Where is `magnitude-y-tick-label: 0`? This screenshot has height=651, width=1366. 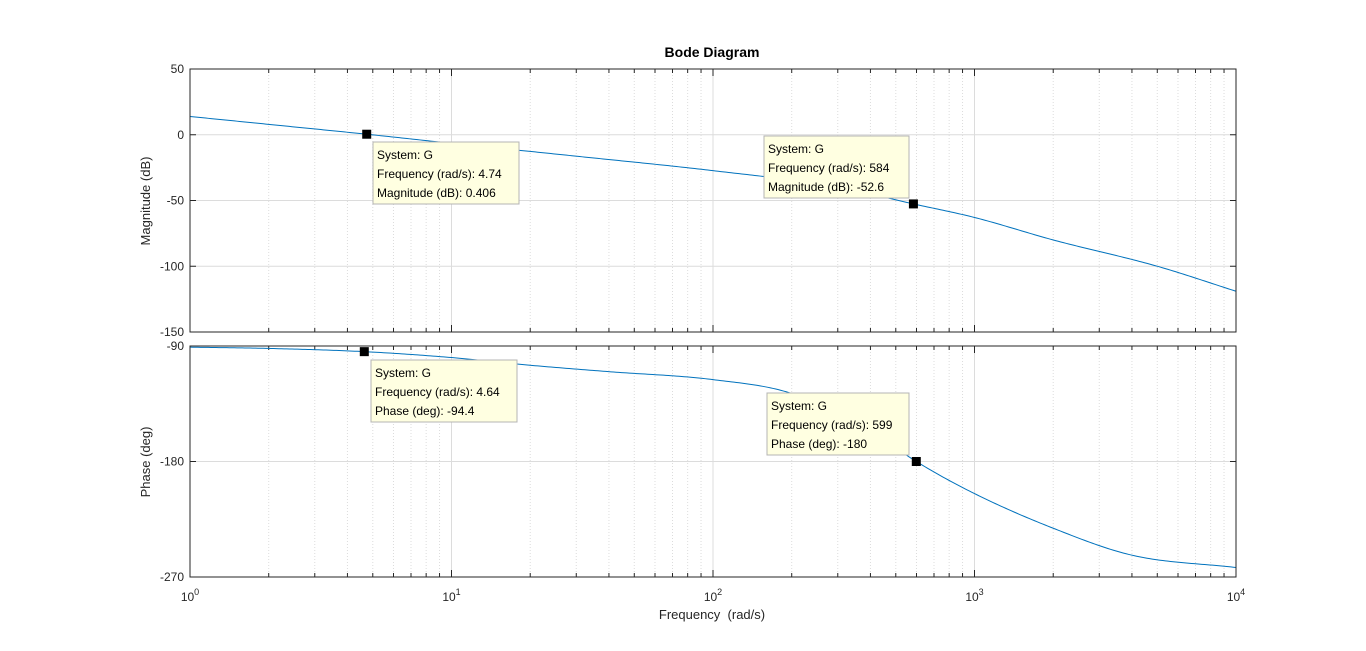 magnitude-y-tick-label: 0 is located at coordinates (180, 135).